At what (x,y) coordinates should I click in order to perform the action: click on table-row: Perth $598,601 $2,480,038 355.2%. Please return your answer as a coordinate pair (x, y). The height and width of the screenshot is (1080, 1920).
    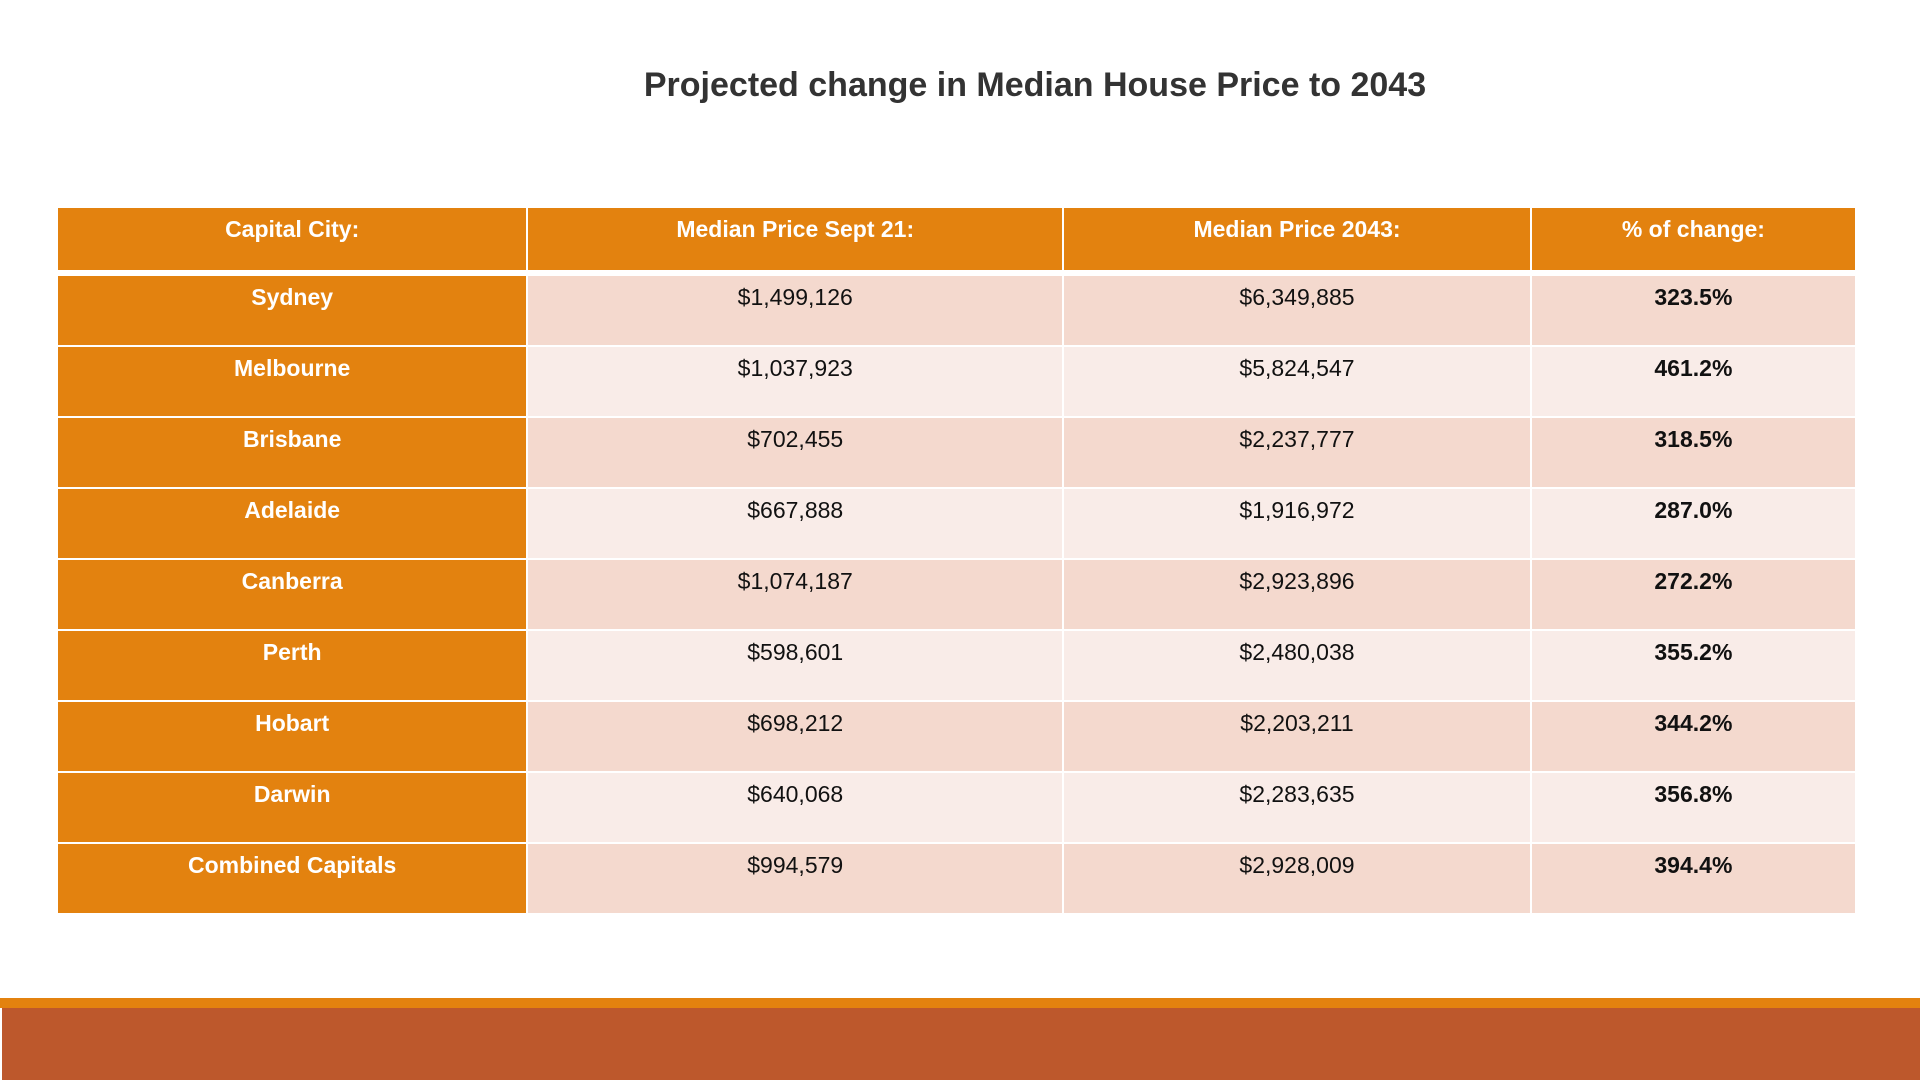
    Looking at the image, I should click on (956, 665).